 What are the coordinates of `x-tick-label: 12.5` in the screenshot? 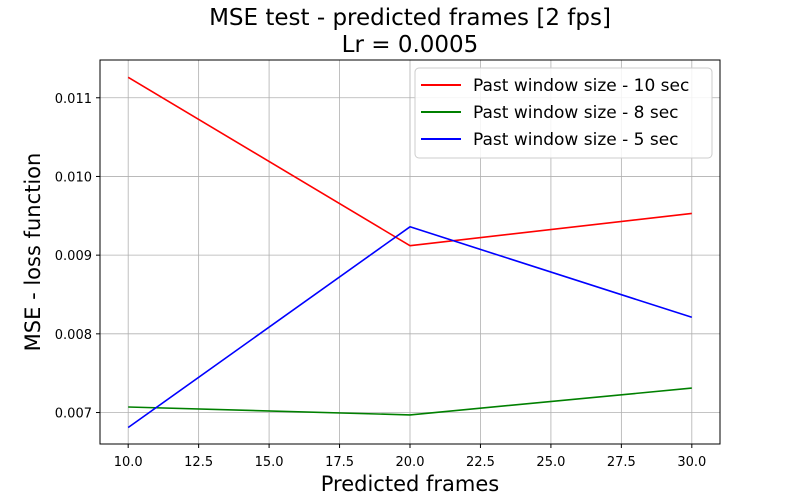 It's located at (198, 462).